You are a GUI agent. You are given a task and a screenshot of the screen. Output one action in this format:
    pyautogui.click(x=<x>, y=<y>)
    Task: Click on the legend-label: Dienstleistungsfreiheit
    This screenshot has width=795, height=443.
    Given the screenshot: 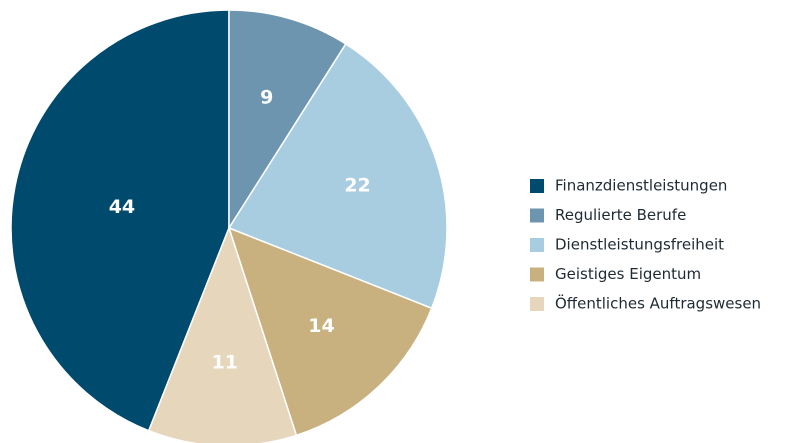 What is the action you would take?
    pyautogui.click(x=639, y=245)
    